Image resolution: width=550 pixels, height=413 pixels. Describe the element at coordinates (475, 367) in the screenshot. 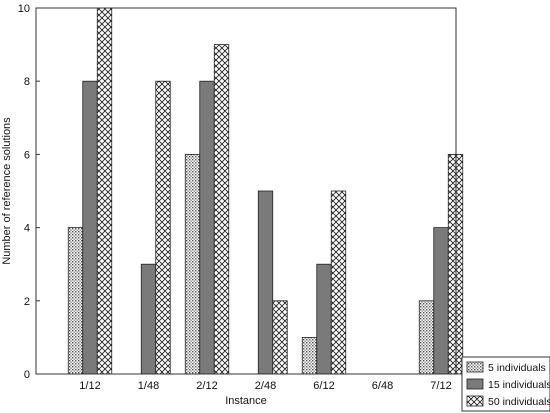

I see `legend-swatch-5-individuals` at that location.